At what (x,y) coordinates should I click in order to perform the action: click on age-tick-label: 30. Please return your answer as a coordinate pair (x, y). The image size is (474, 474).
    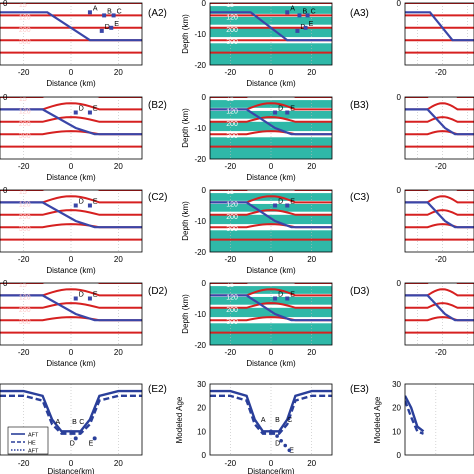
    Looking at the image, I should click on (201, 384).